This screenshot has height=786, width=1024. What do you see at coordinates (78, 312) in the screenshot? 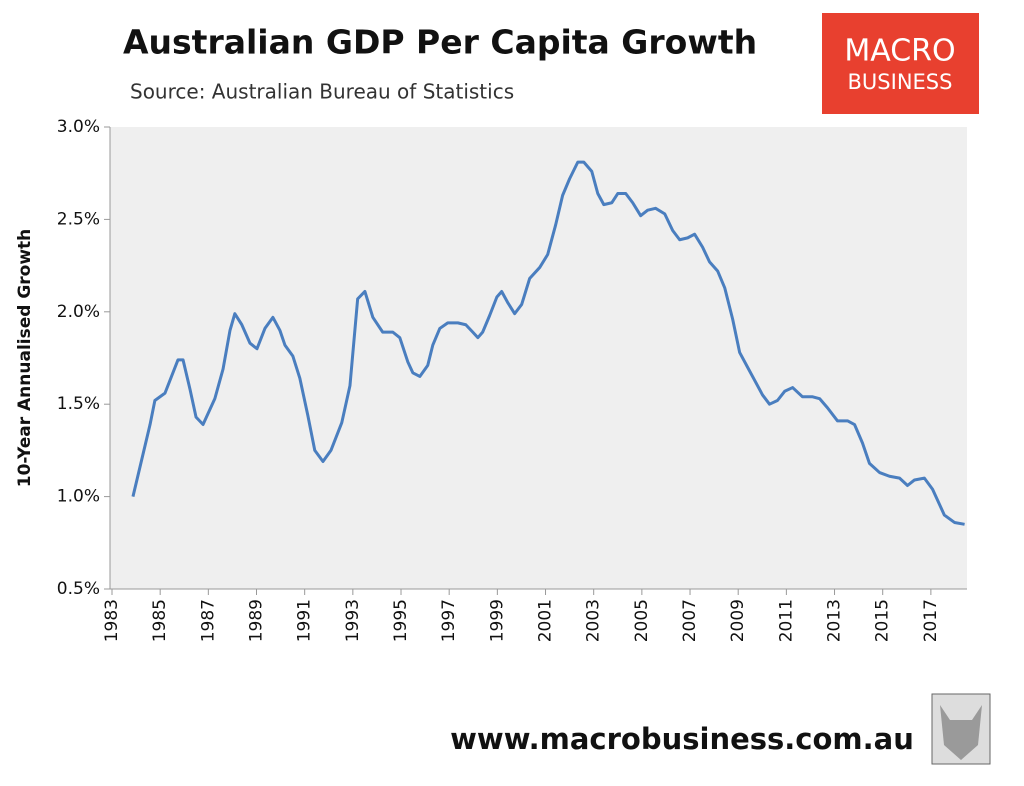
I see `y-tick-label: 2.0%` at bounding box center [78, 312].